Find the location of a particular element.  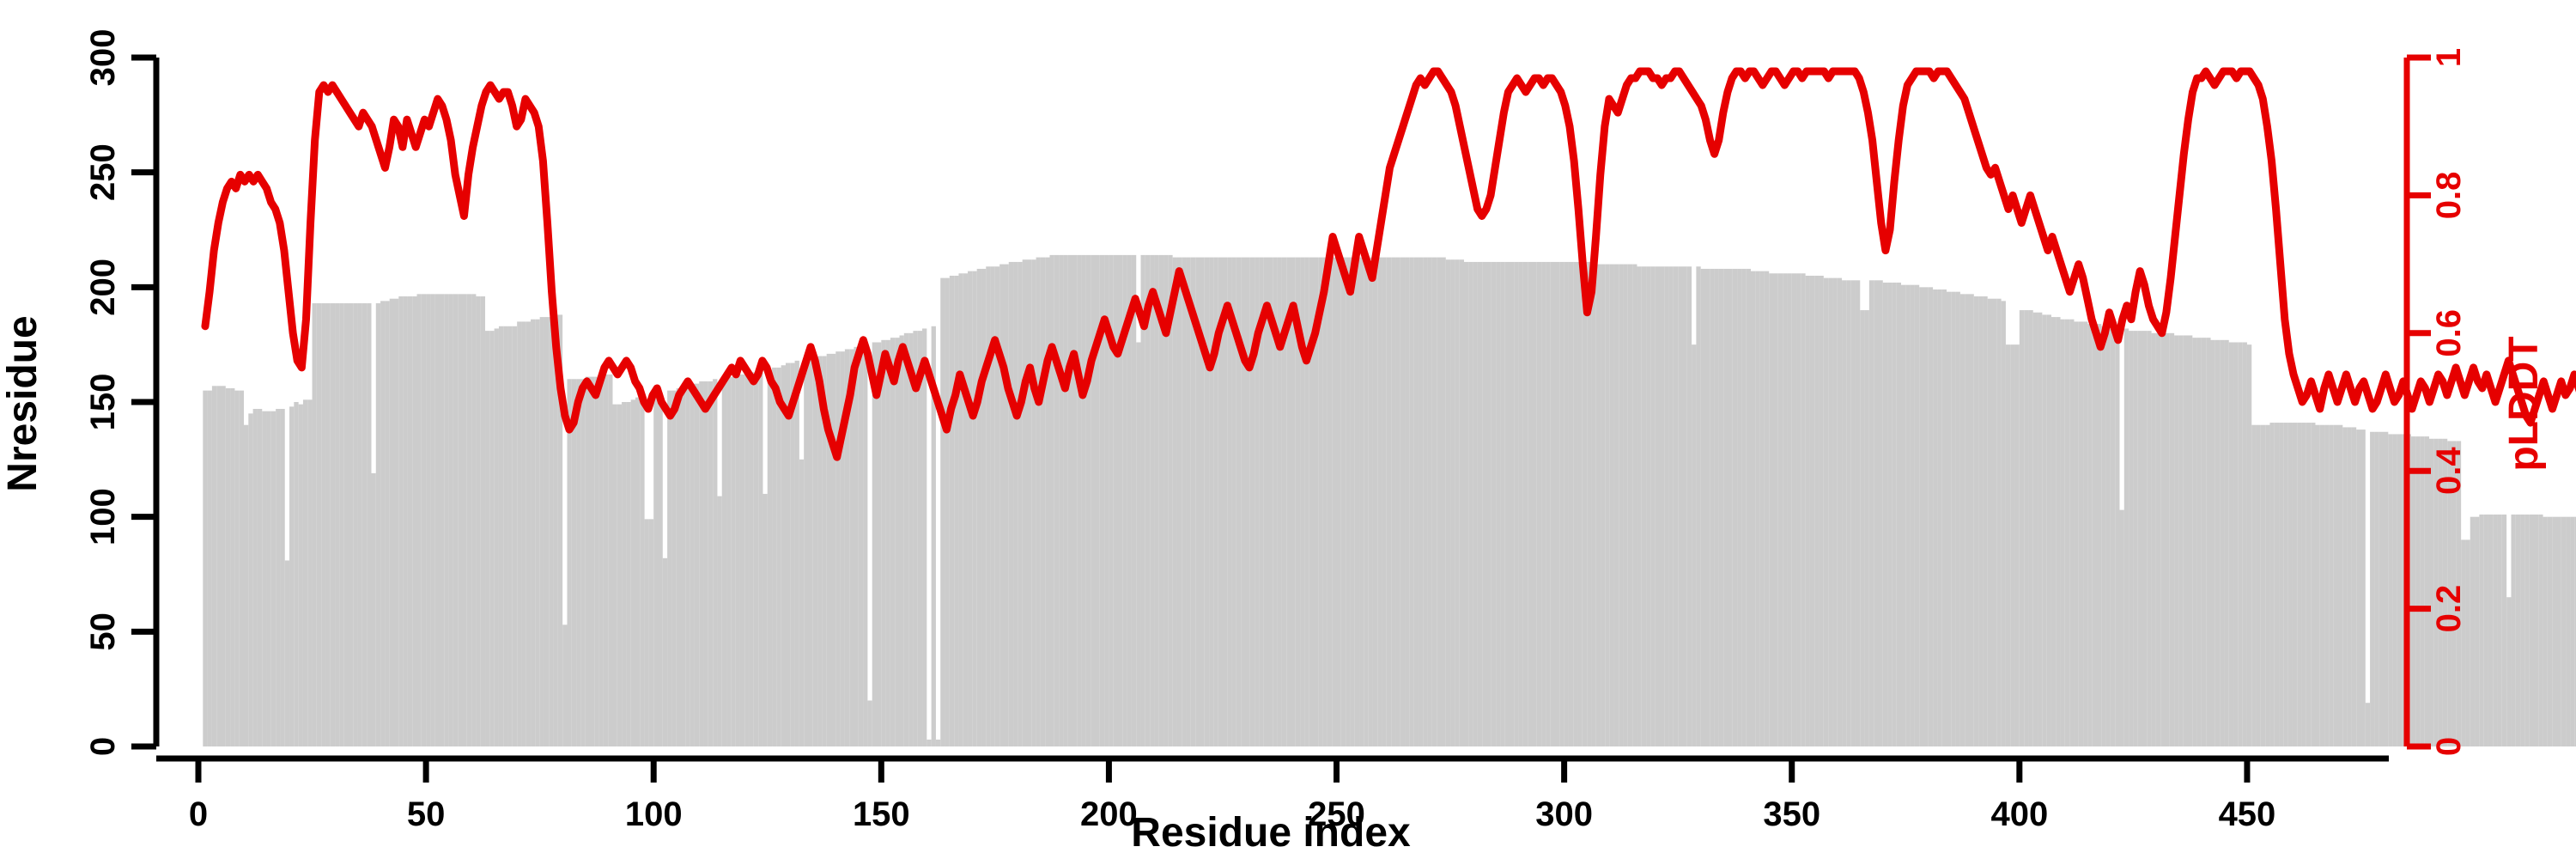

right-axis-tick-label: 0.8 is located at coordinates (2449, 196).